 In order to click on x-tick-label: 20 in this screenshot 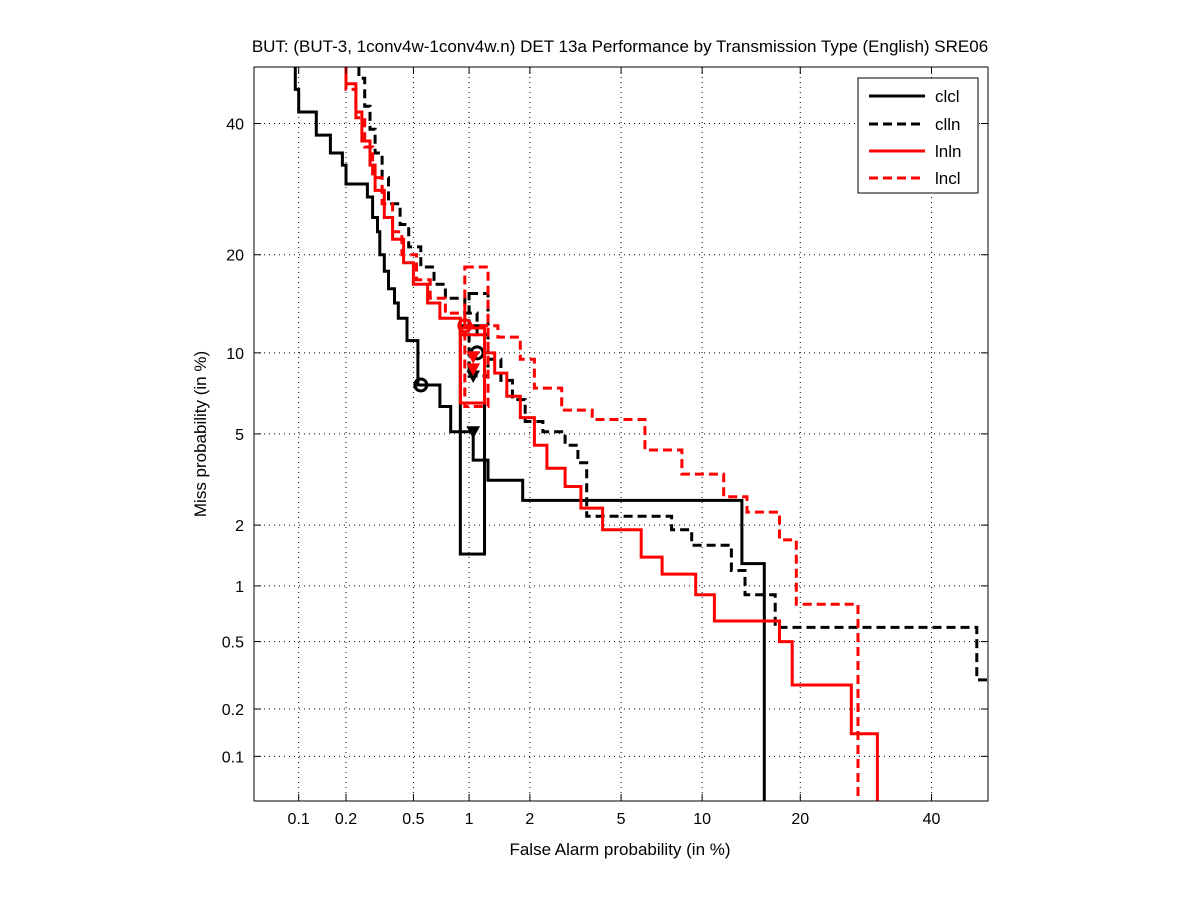, I will do `click(800, 819)`.